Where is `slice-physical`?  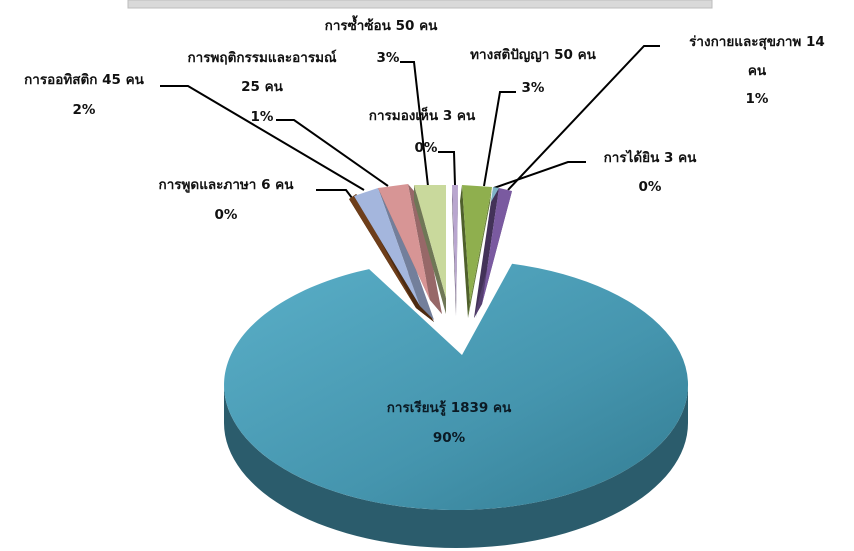 slice-physical is located at coordinates (497, 246).